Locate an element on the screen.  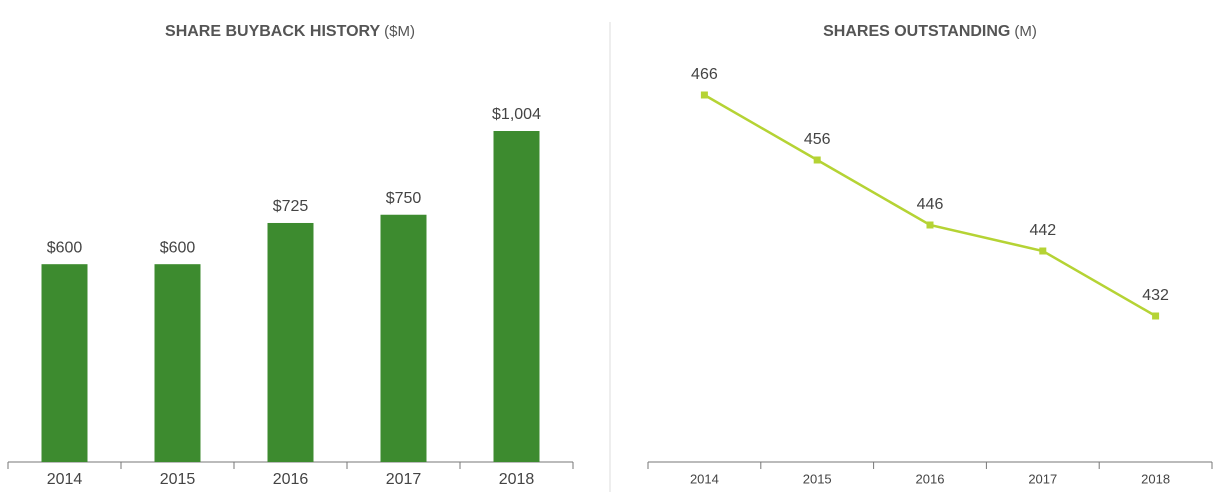
chart-title: SHARE BUYBACK HISTORY ($M) is located at coordinates (290, 31).